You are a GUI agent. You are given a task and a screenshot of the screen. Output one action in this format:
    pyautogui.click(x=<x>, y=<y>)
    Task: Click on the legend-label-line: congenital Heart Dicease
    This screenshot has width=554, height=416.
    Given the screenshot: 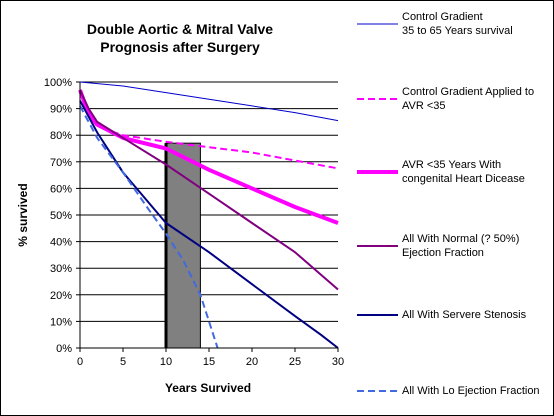 What is the action you would take?
    pyautogui.click(x=463, y=179)
    